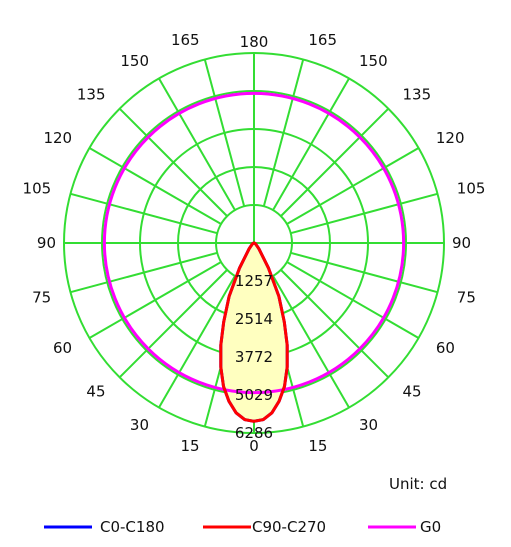 This screenshot has width=511, height=547. I want to click on radial-labels: 1257 2514 3772 5029 6286, so click(254, 357).